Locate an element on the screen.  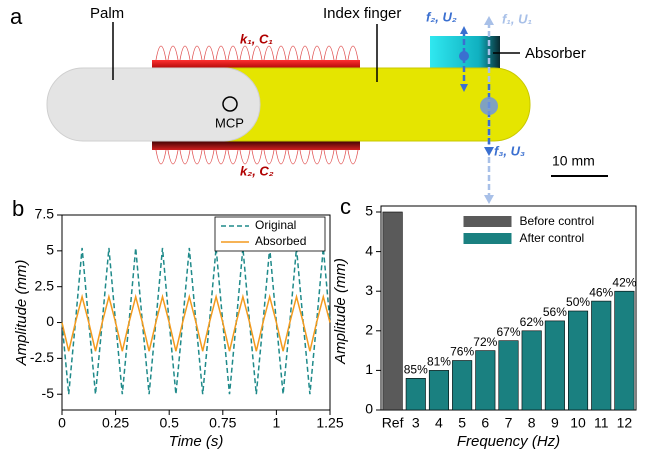
y-tick-label: 7.5 is located at coordinates (45, 214).